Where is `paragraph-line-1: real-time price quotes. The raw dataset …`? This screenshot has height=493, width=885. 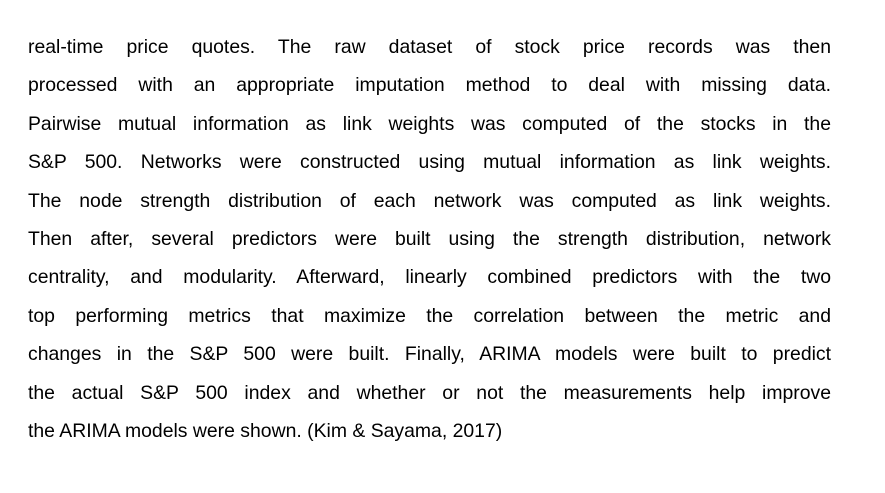 paragraph-line-1: real-time price quotes. The raw dataset … is located at coordinates (429, 47).